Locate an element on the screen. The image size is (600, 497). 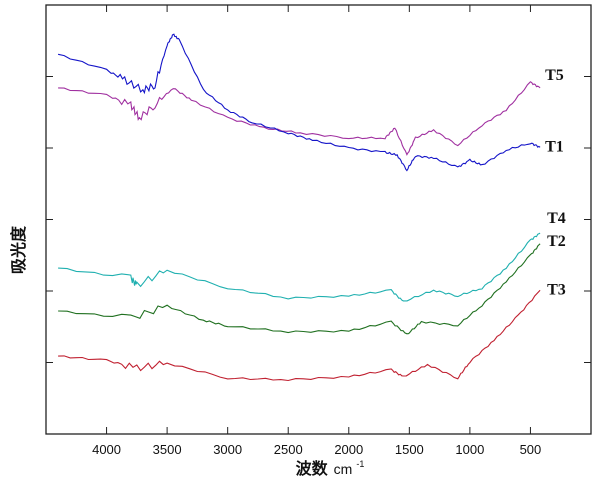
x-axis-unit-exponent: -1 is located at coordinates (360, 464).